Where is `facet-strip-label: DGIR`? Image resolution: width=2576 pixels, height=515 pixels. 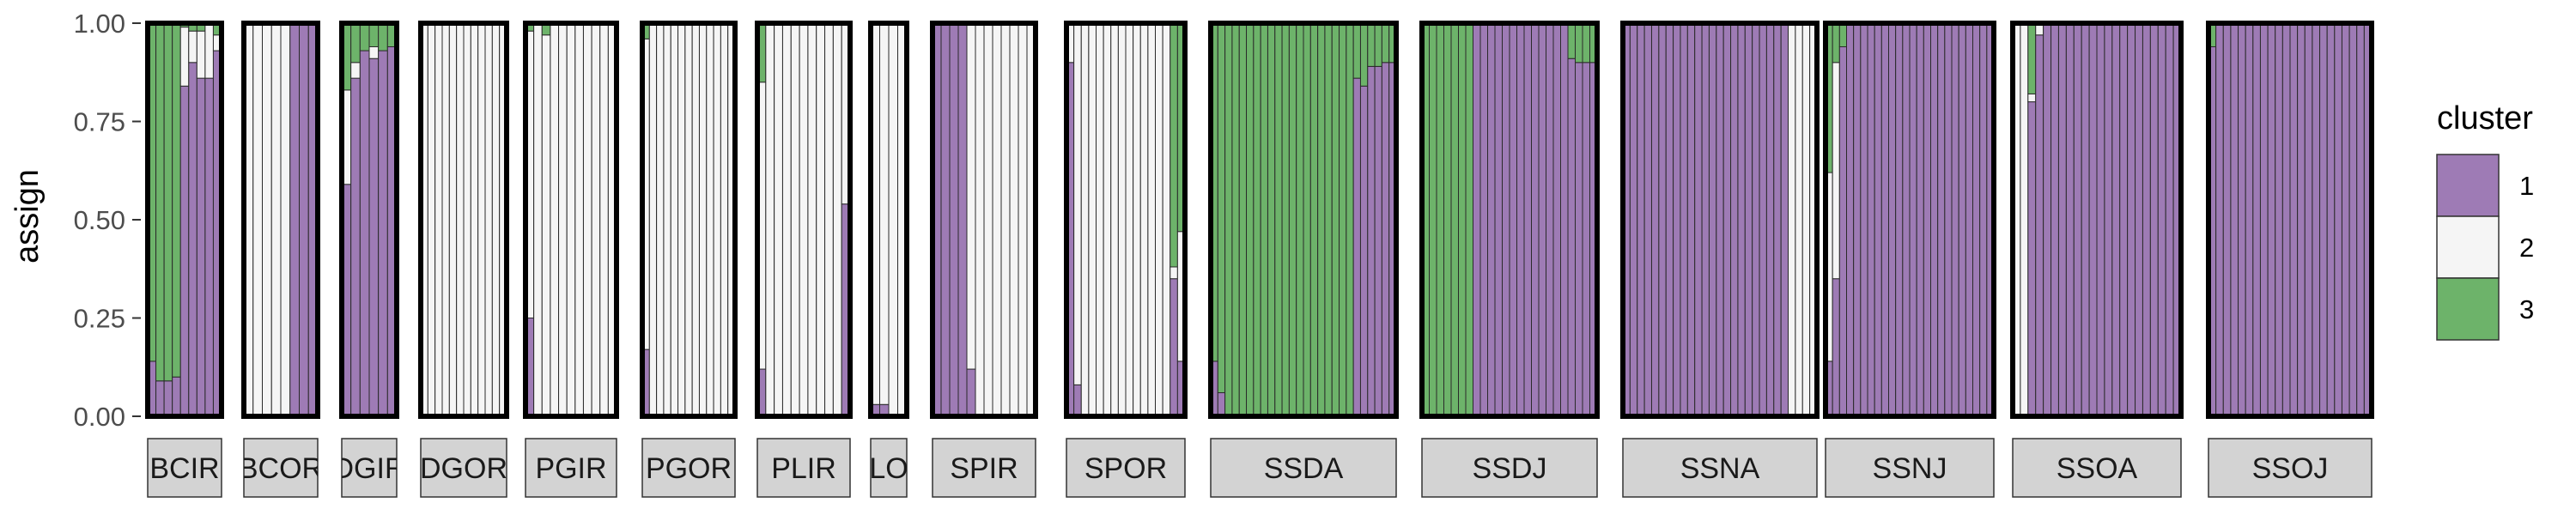
facet-strip-label: DGIR is located at coordinates (369, 468).